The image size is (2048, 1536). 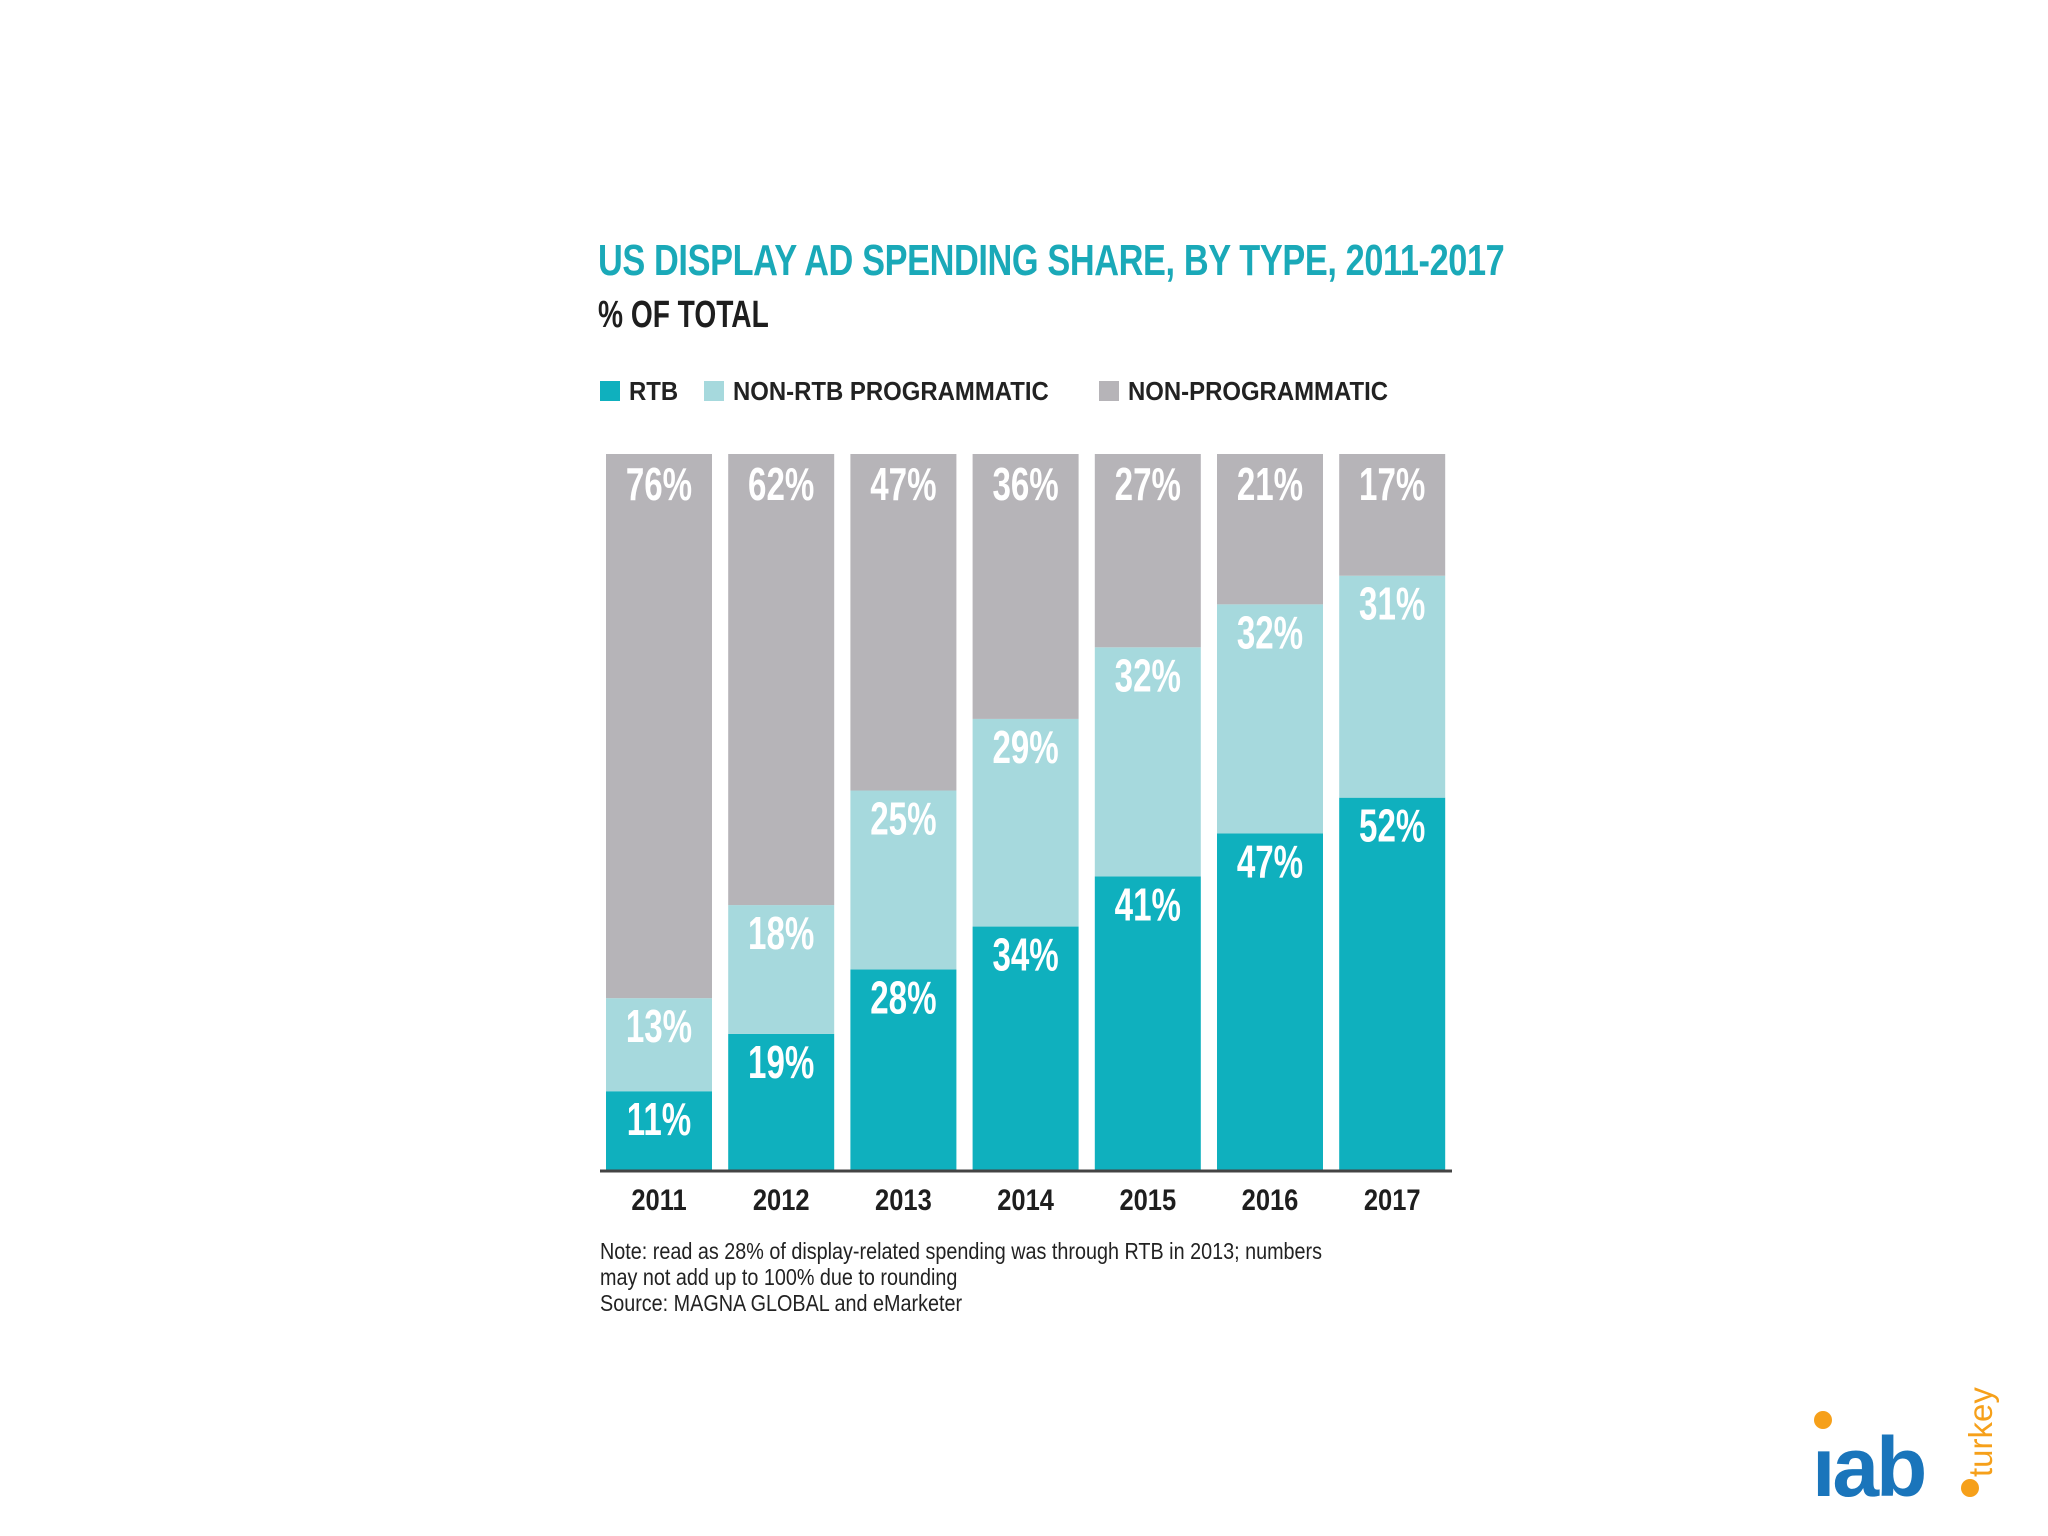 I want to click on bar-non-rtb-programmatic-2012, so click(x=781, y=969).